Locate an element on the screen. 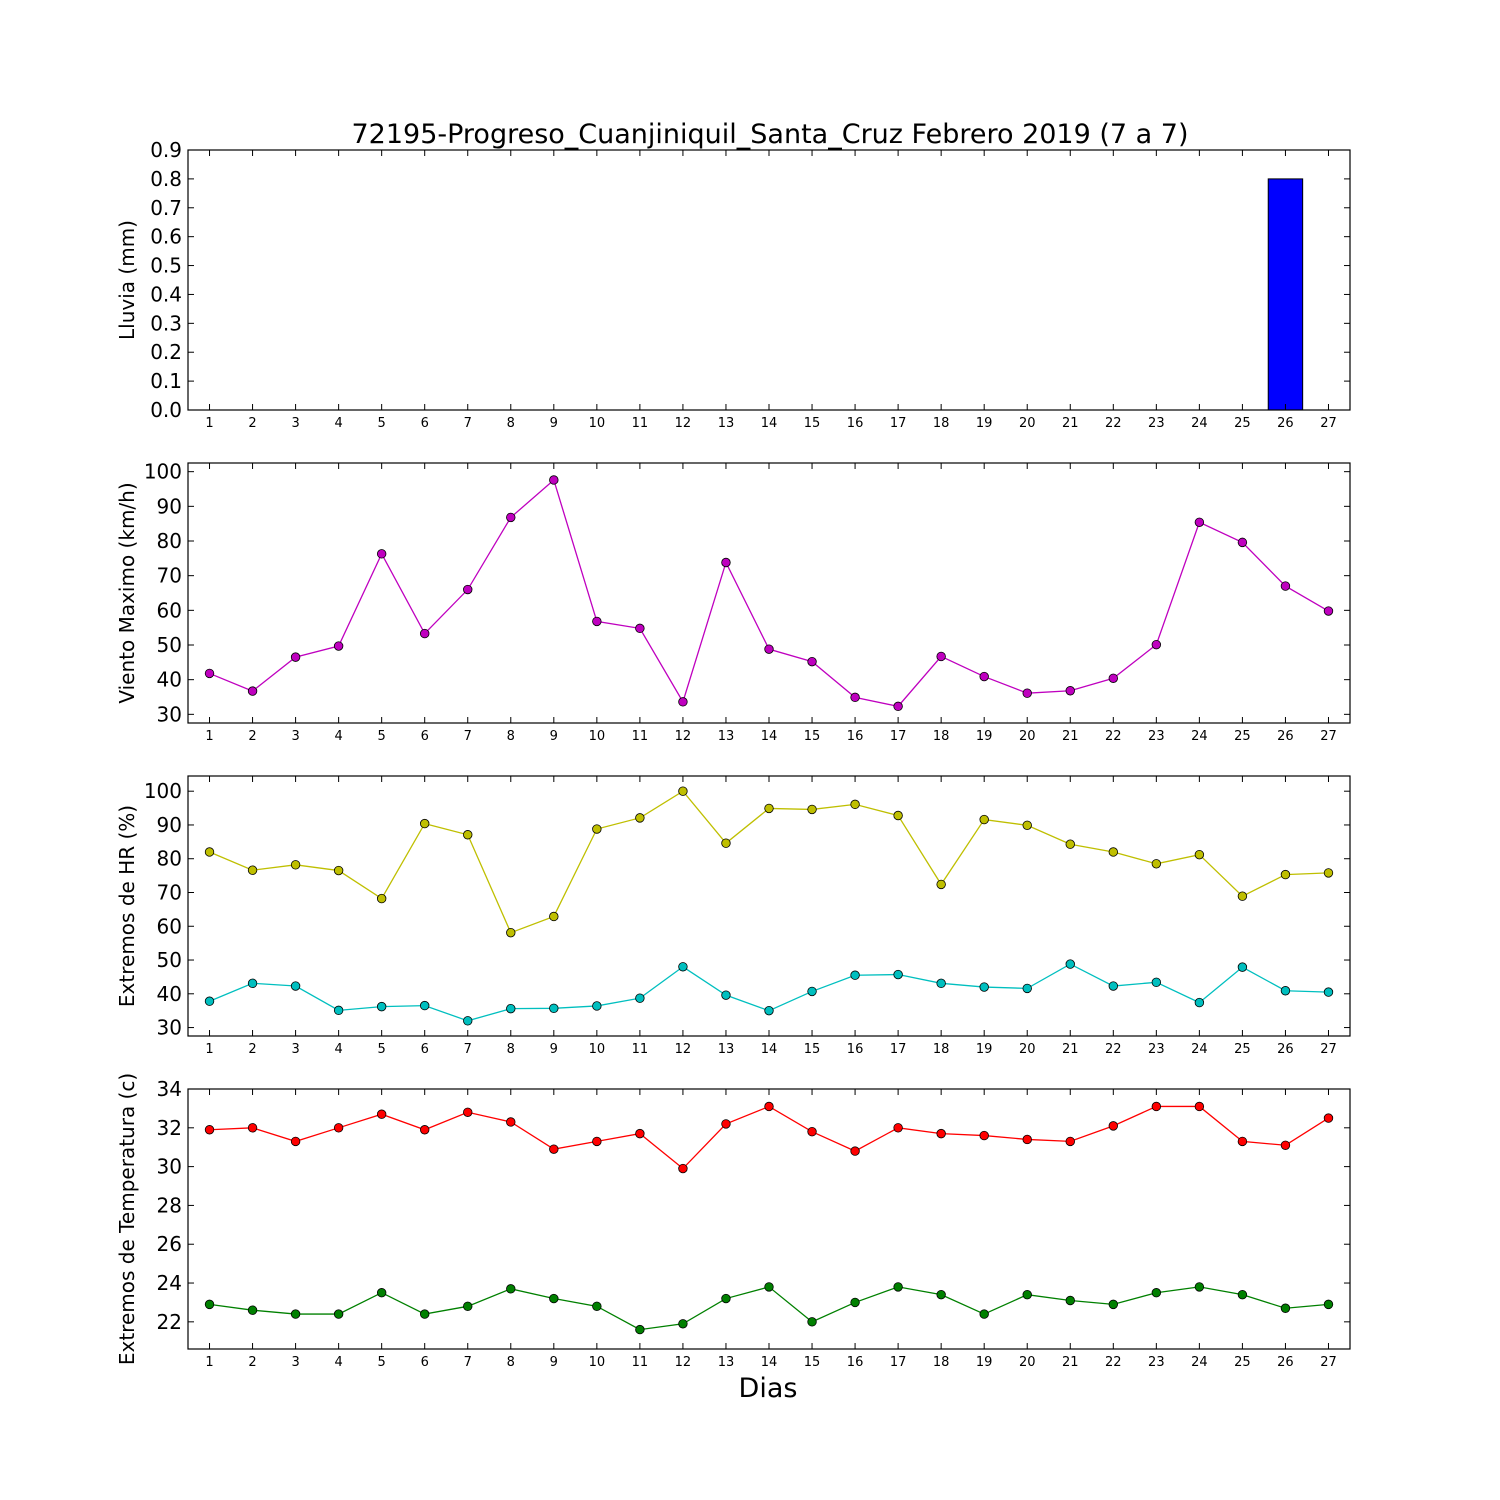 This screenshot has width=1500, height=1500. y-tick-label: 0.6 is located at coordinates (166, 237).